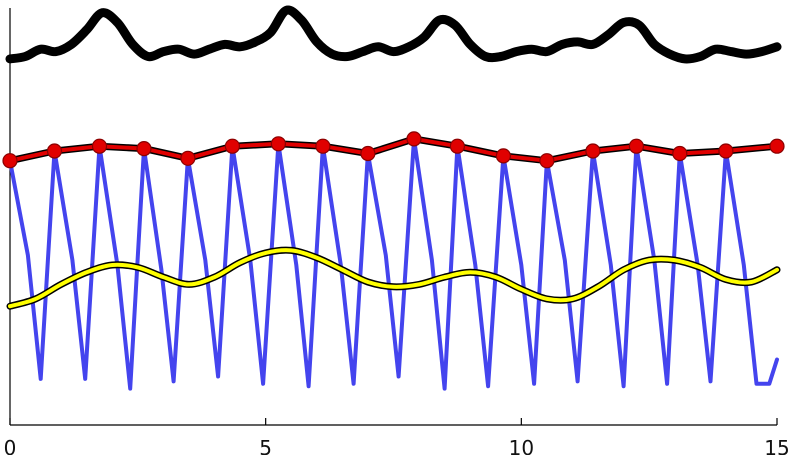  Describe the element at coordinates (397, 436) in the screenshot. I see `x-ticks: 0 5 10 15` at that location.